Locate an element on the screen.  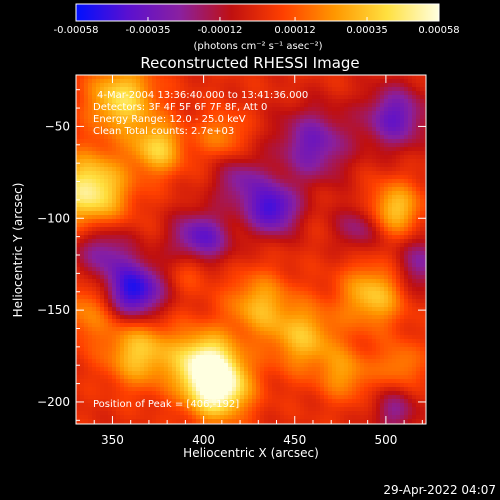
y-tick-label: −100 is located at coordinates (53, 218).